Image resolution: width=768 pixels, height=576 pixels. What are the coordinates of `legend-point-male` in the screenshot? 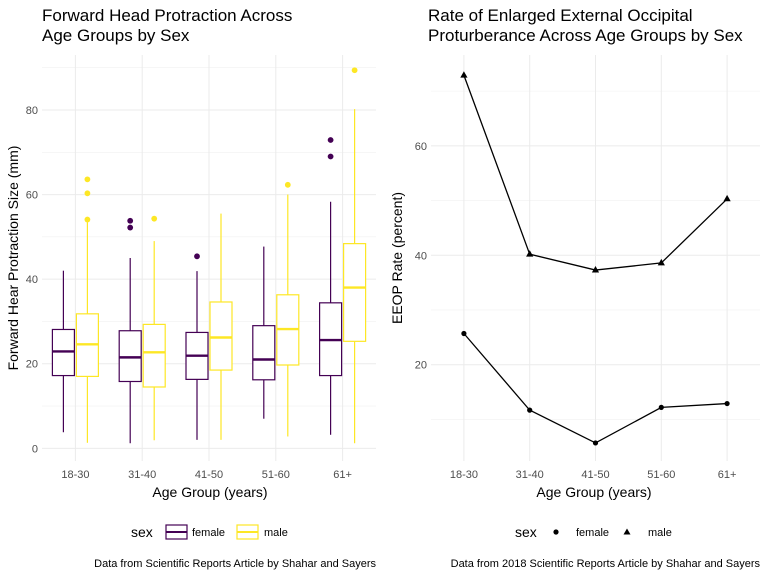 It's located at (627, 531).